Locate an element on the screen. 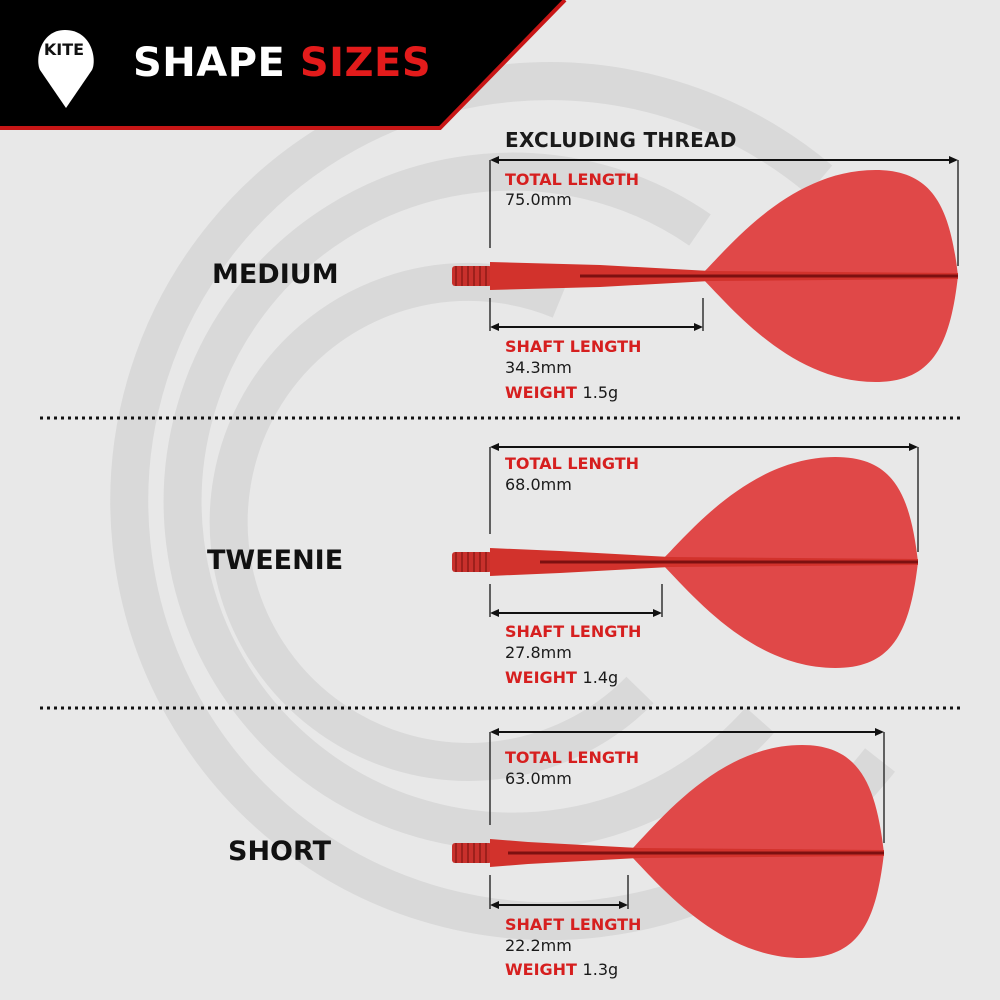 Image resolution: width=1000 pixels, height=1000 pixels. total-length-value: 68.0mm is located at coordinates (538, 484).